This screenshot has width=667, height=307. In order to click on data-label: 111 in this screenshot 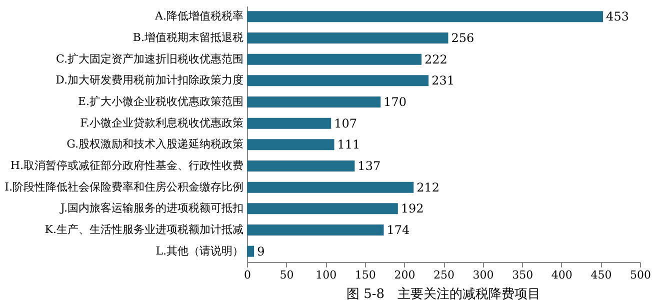, I will do `click(348, 145)`.